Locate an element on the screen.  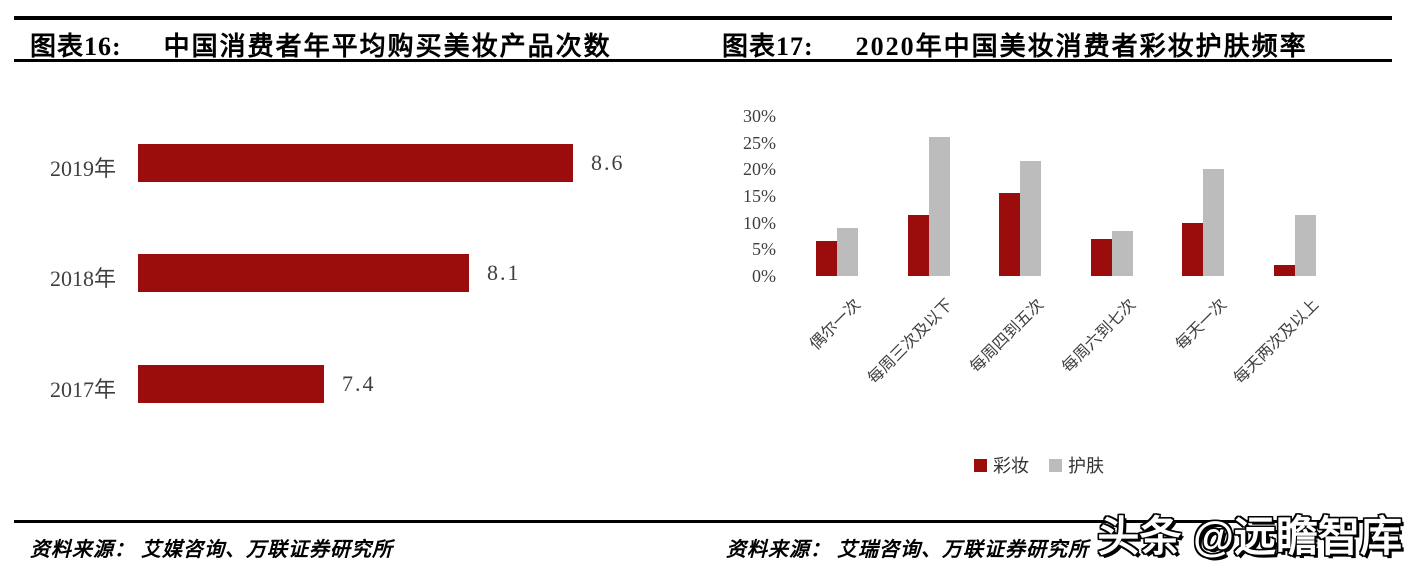
figure16-title-row: 图表16: 中国消费者年平均购买美妆产品次数 is located at coordinates (321, 44).